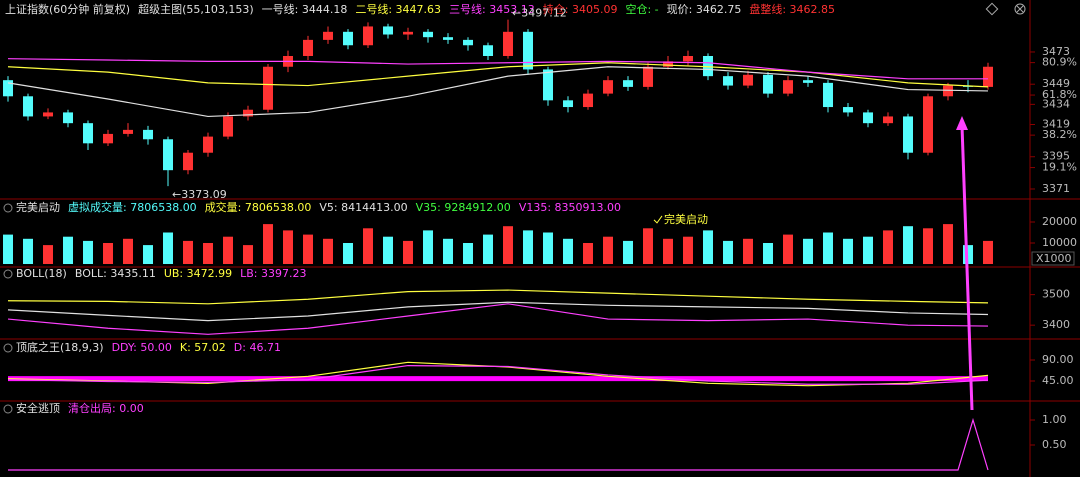 The image size is (1080, 477). Describe the element at coordinates (106, 408) in the screenshot. I see `header-item: 清仓出局: 0.00` at that location.